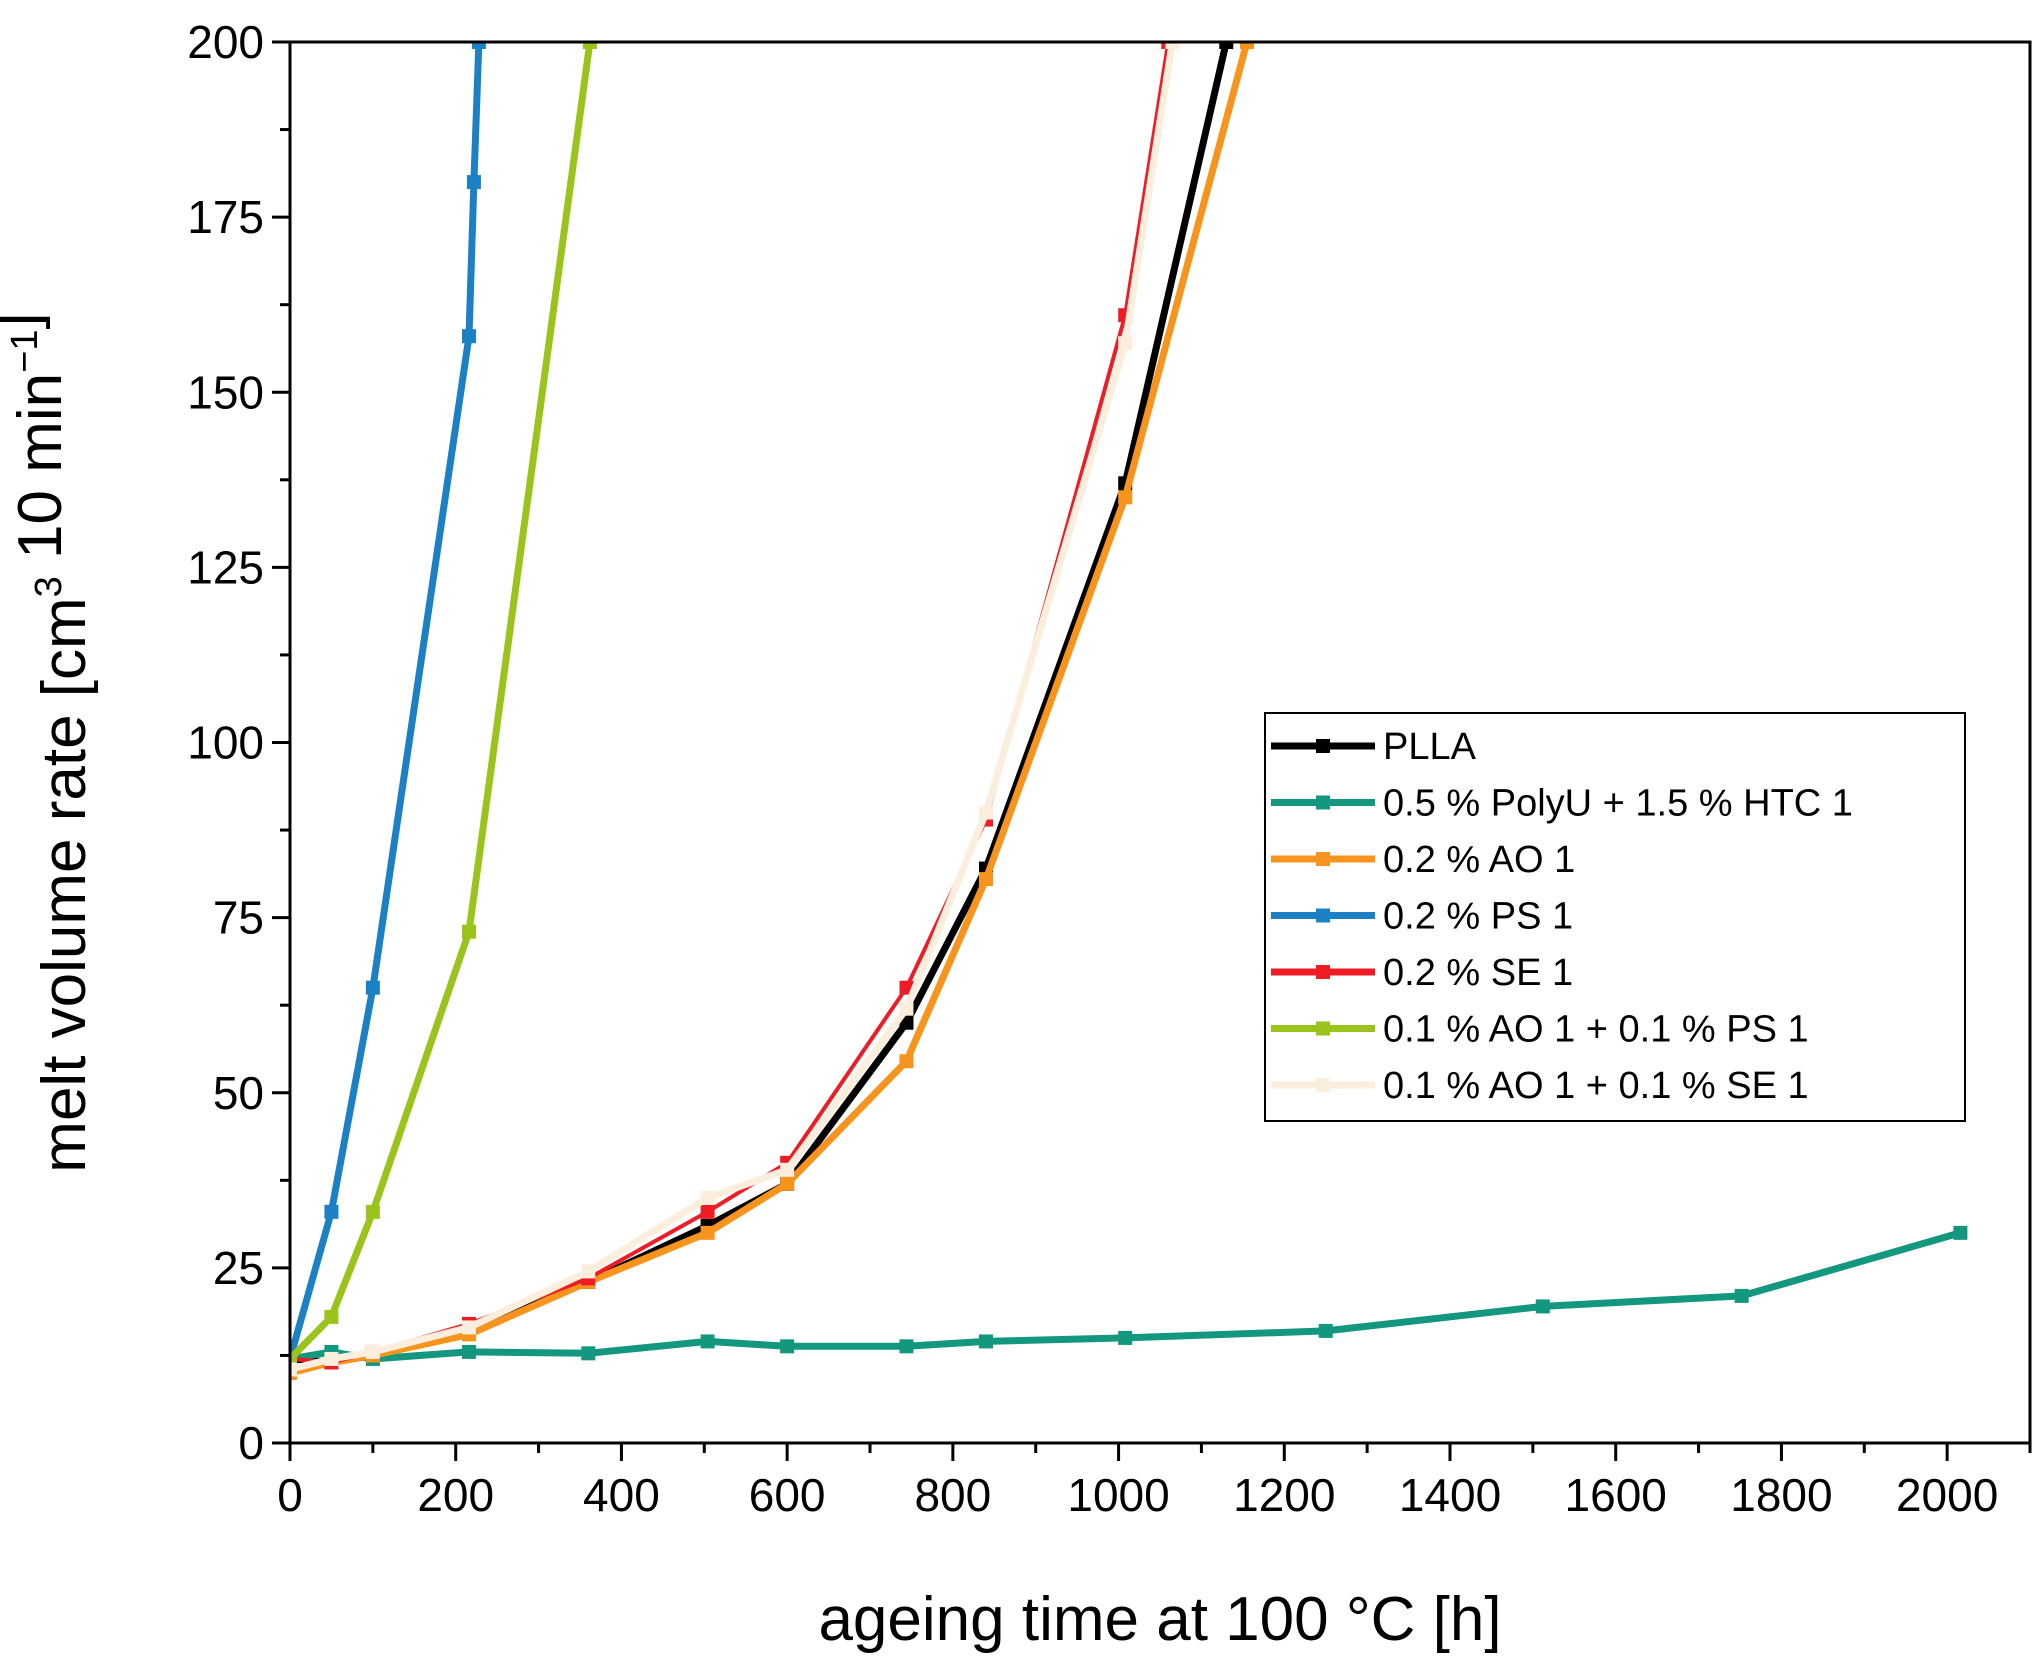  What do you see at coordinates (1430, 747) in the screenshot?
I see `legend-label: PLLA` at bounding box center [1430, 747].